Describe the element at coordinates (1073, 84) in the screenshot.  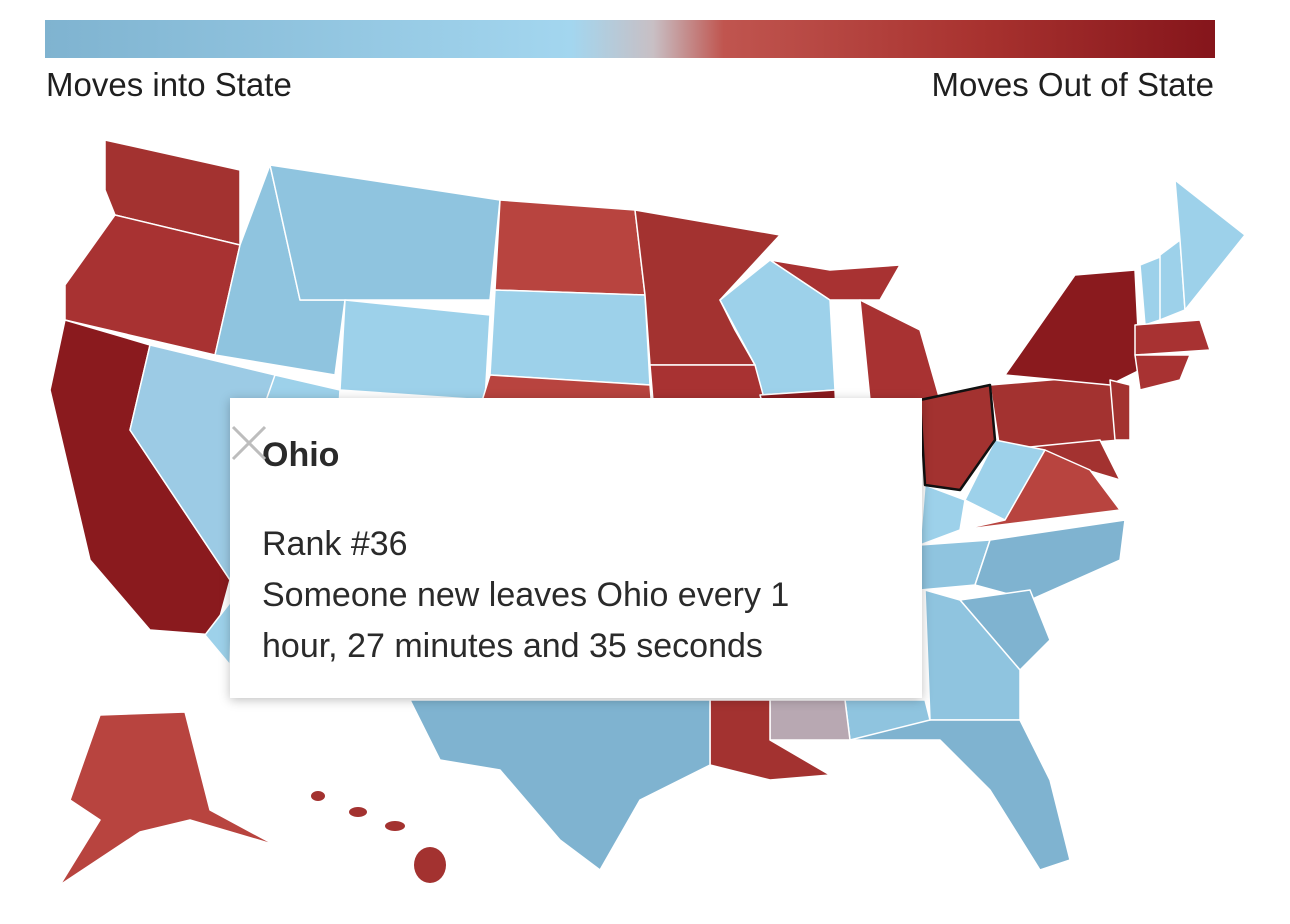
I see `legend-right-label: Moves Out of State` at that location.